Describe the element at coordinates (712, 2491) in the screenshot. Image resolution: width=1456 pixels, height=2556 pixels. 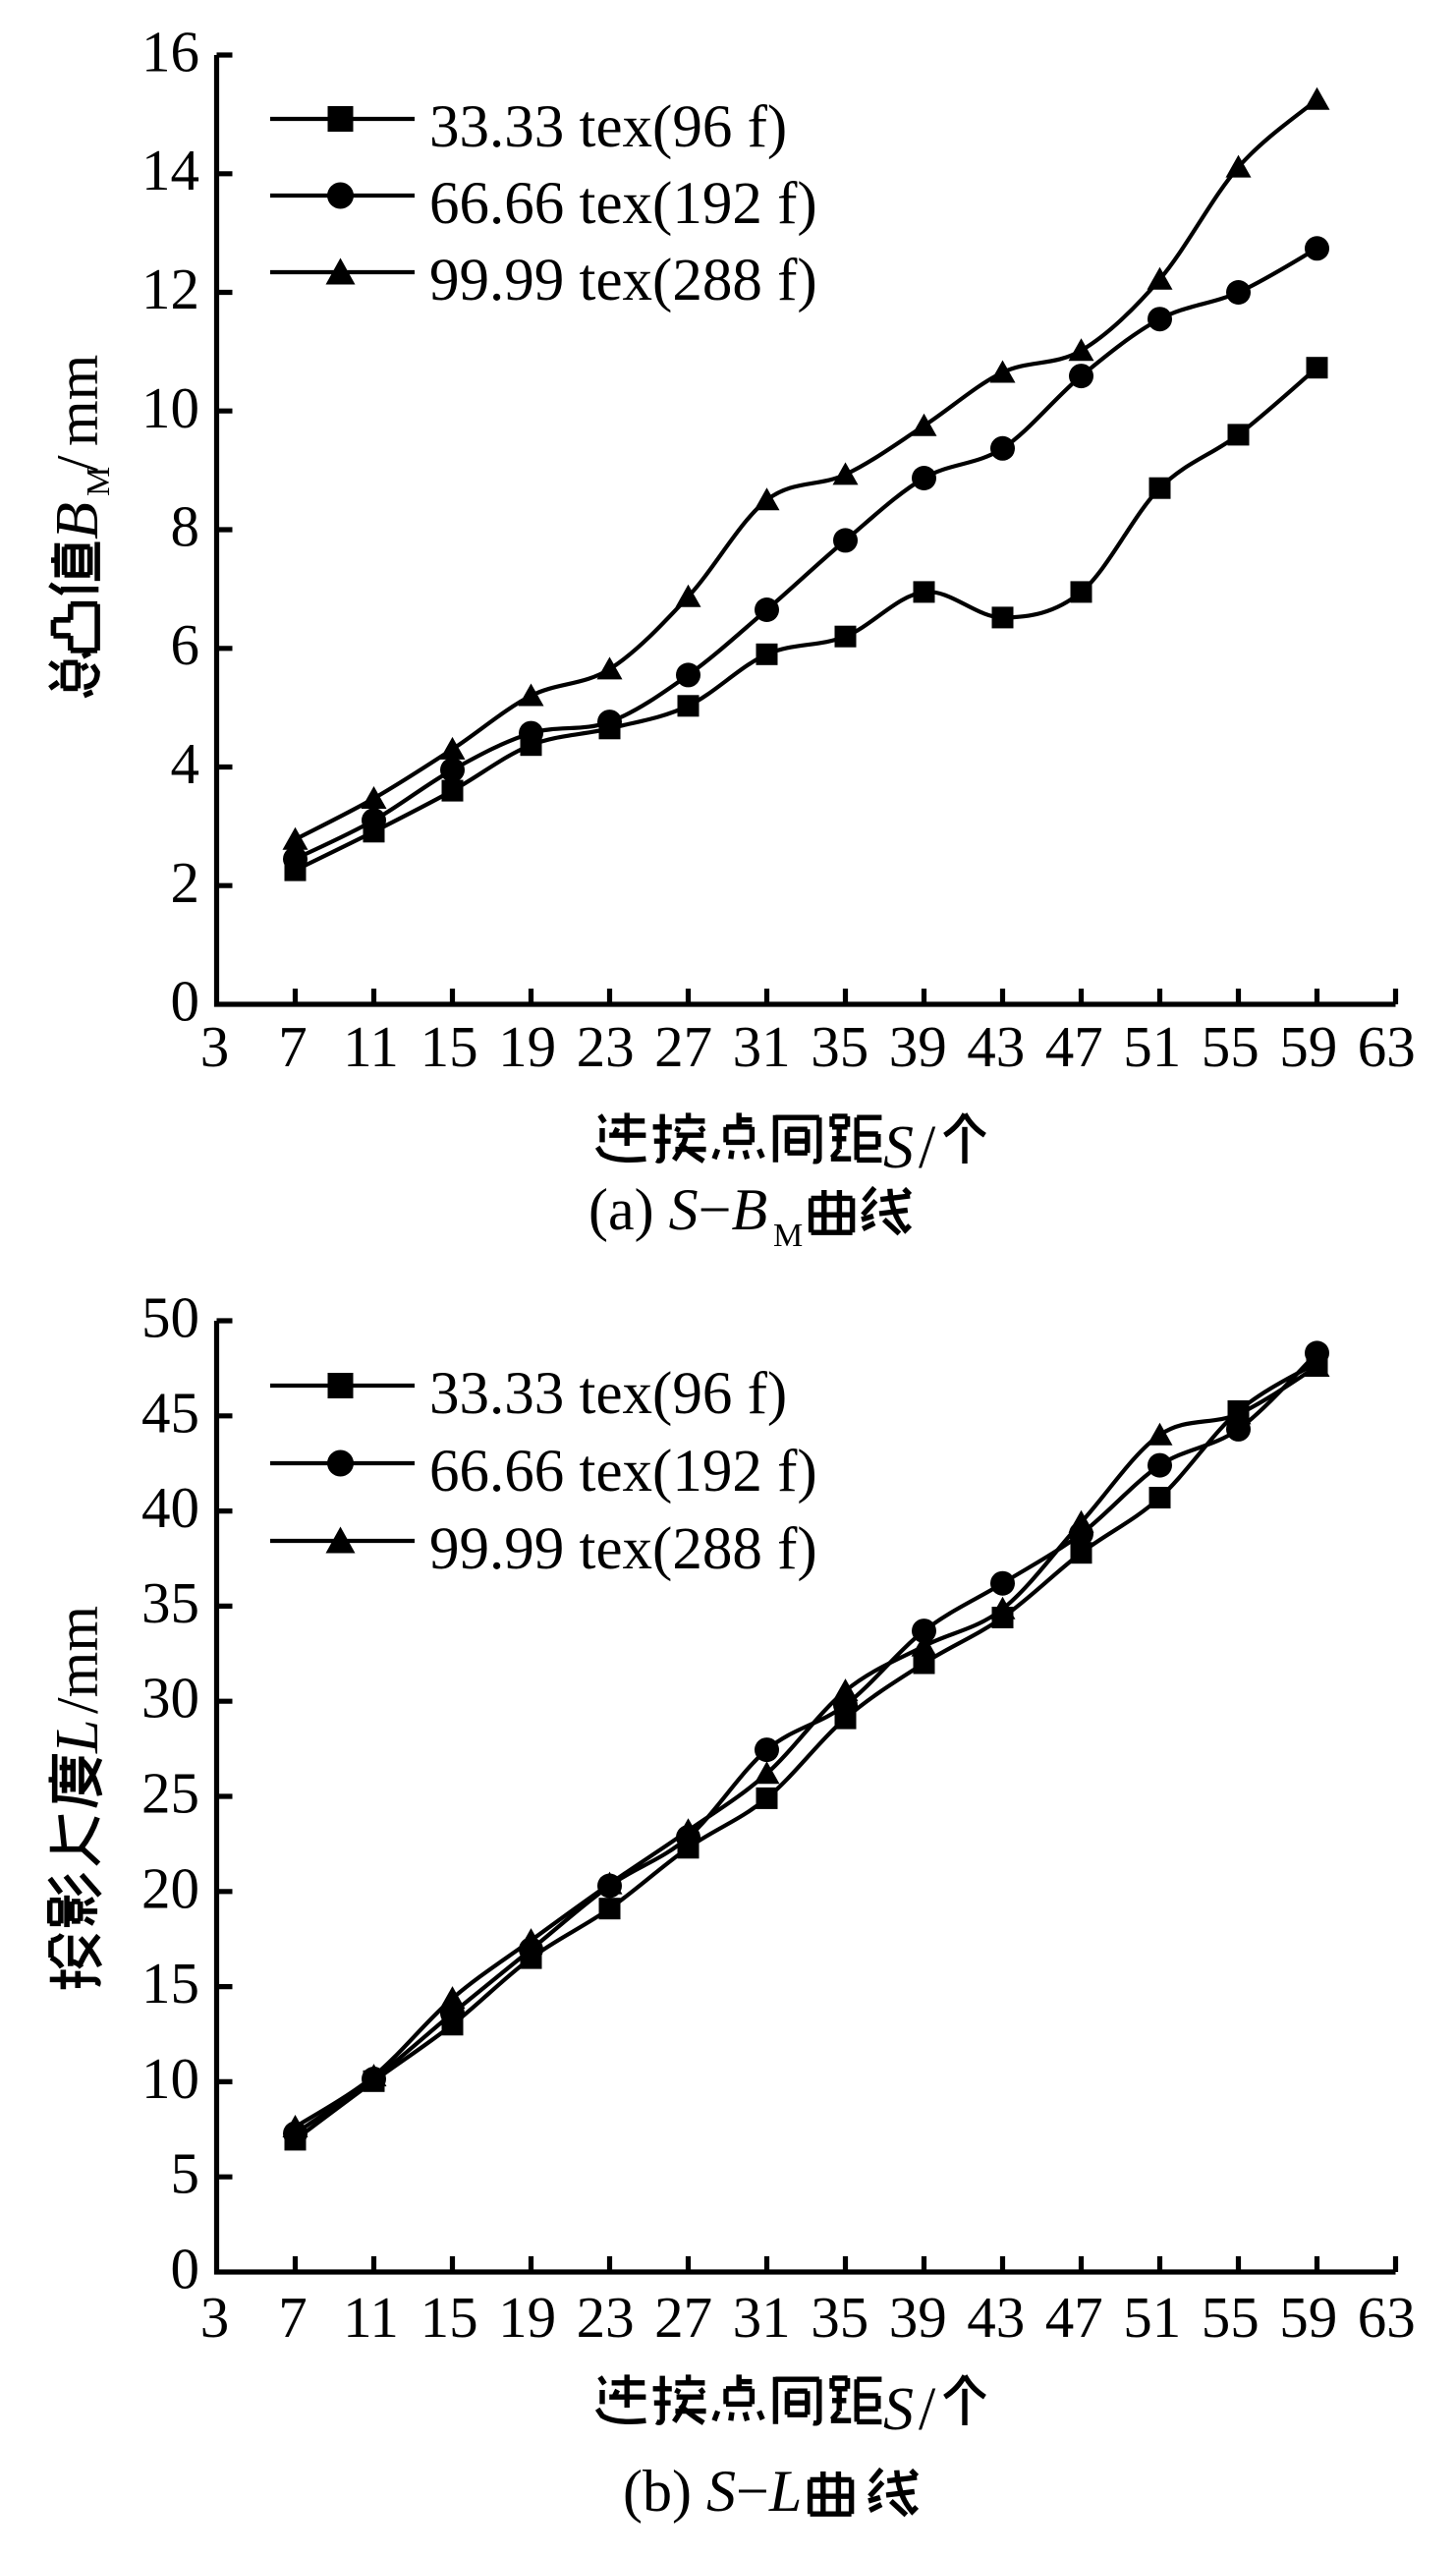
I see `svg-text: (b) S−L` at that location.